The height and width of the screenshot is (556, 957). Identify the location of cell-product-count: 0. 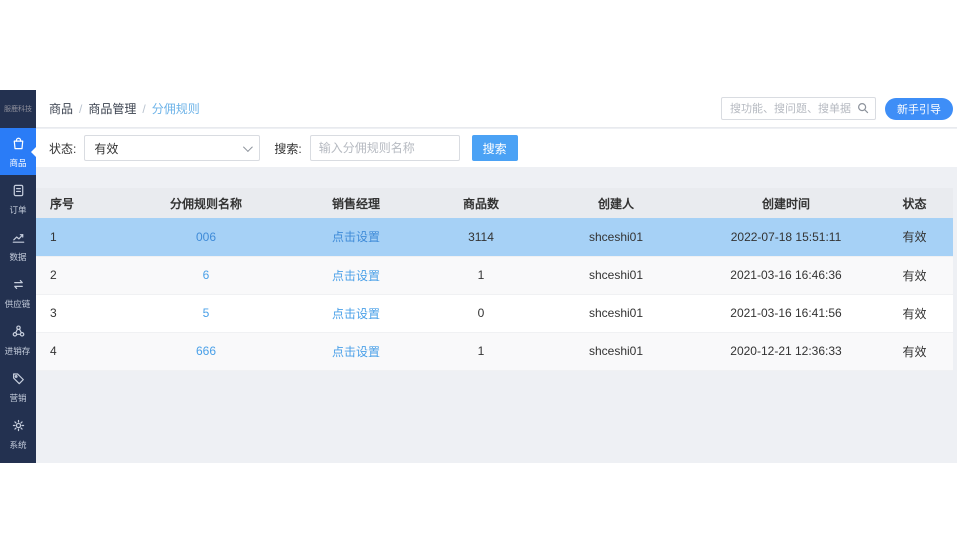
(481, 313).